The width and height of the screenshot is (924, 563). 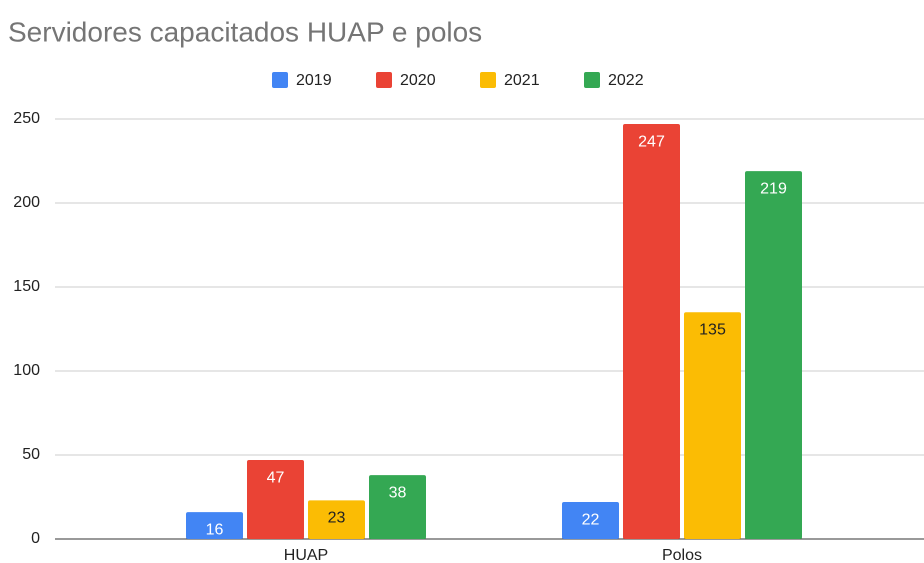 I want to click on data-label: 22, so click(x=591, y=519).